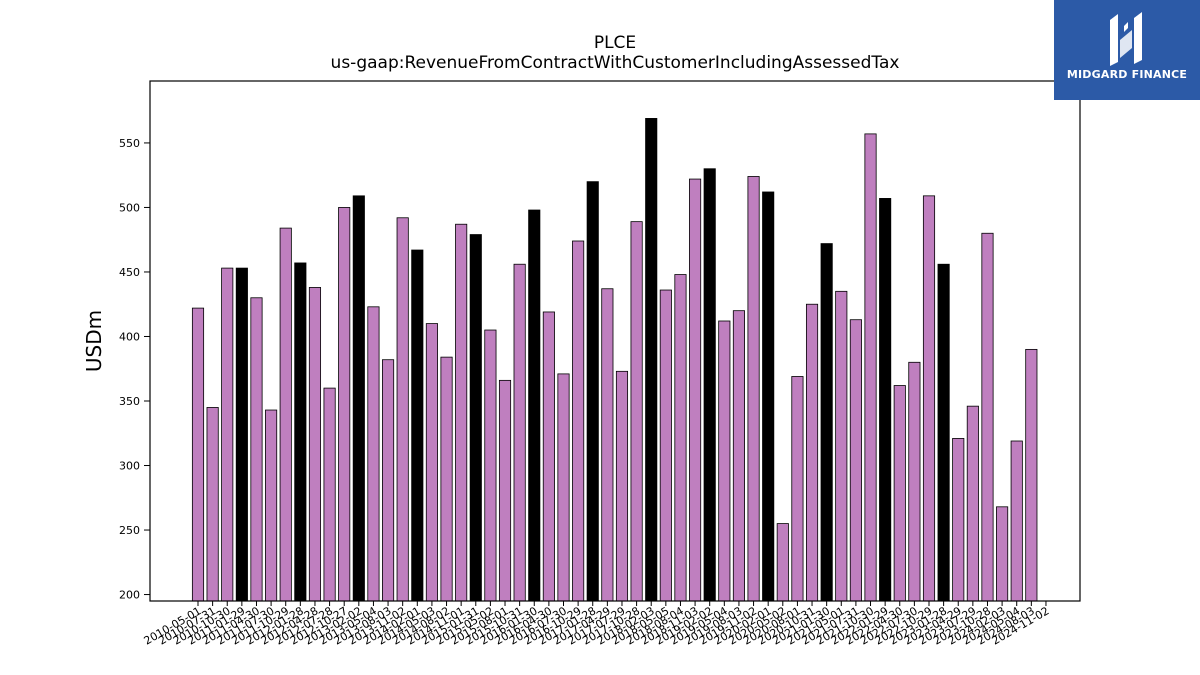 The image size is (1200, 675). I want to click on brand-logo: MIDGARD FINANCE, so click(1127, 50).